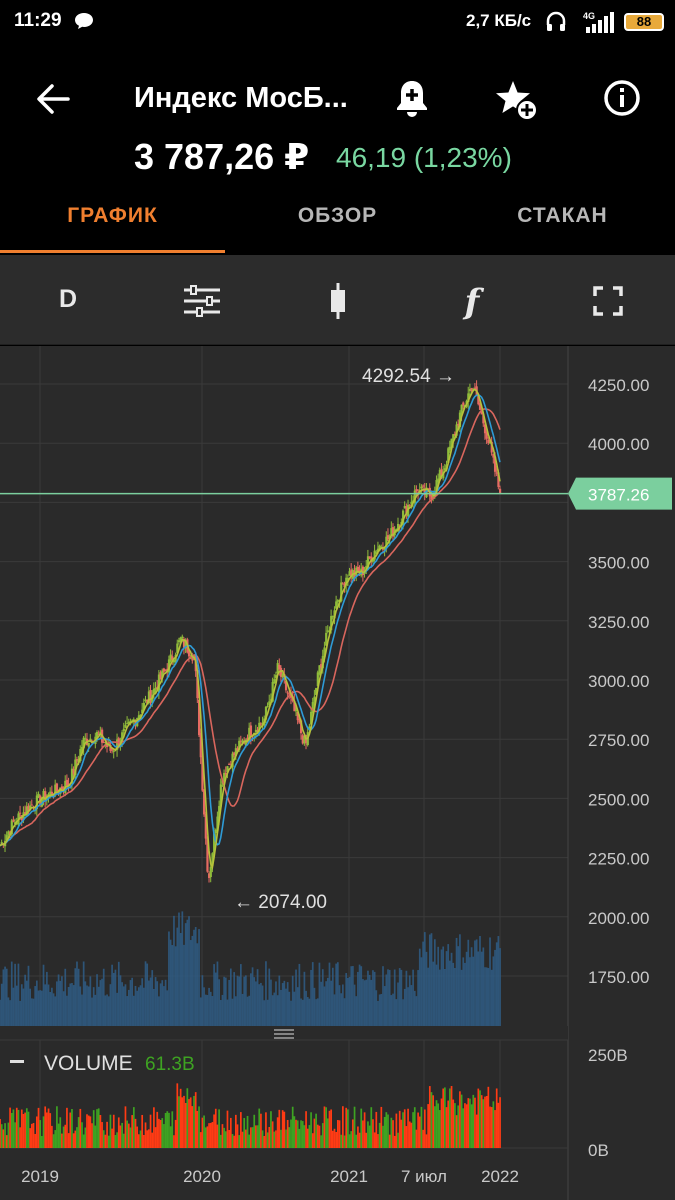  I want to click on info-icon, so click(622, 98).